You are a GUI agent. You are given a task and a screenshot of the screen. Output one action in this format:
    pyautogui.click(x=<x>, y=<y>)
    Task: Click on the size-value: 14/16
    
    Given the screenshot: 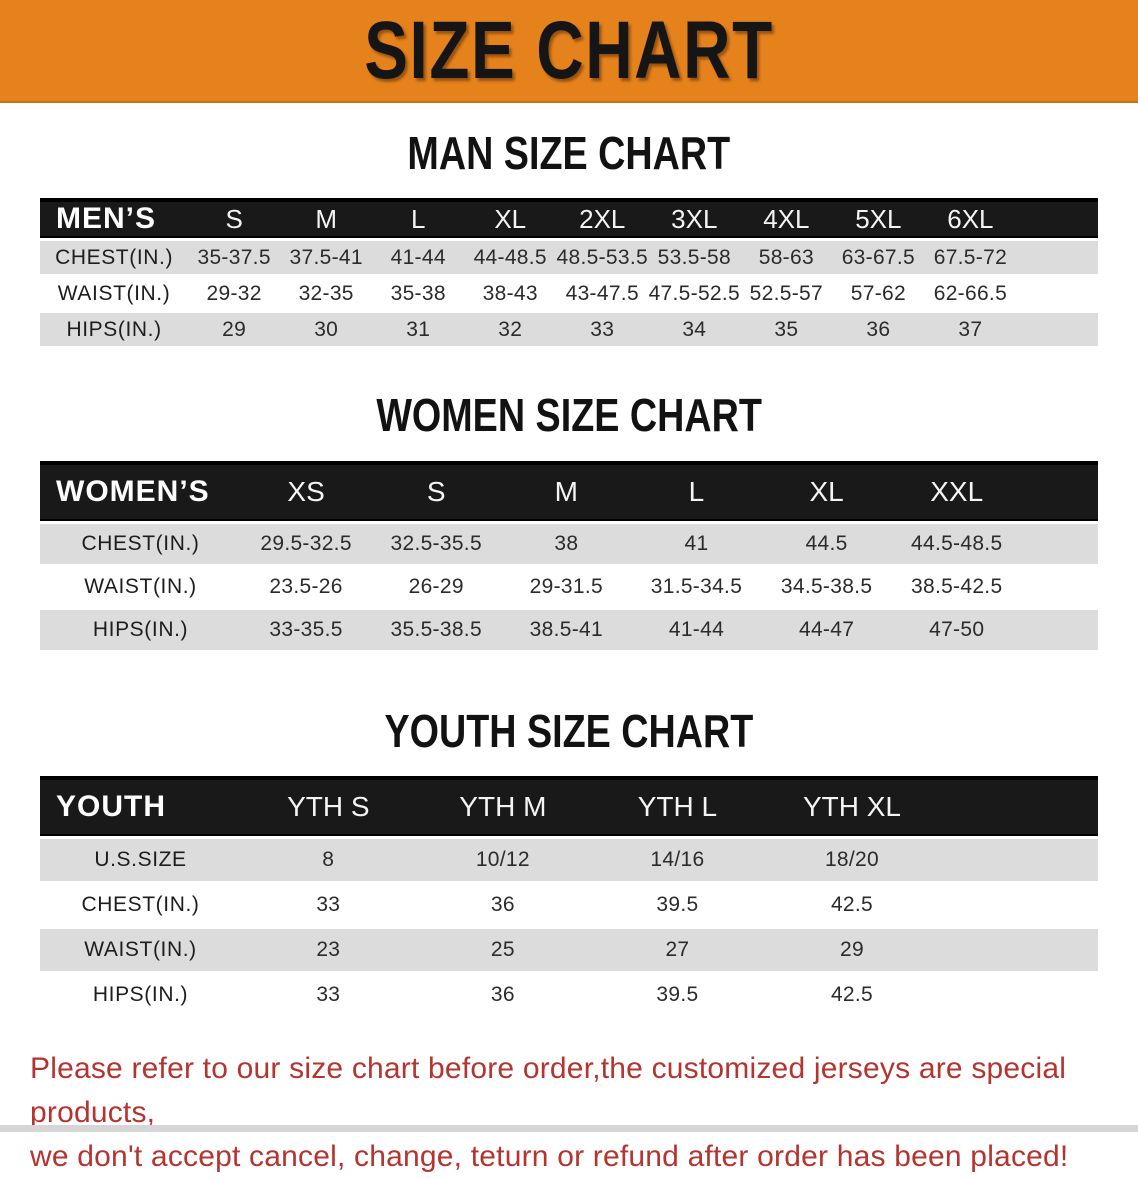 What is the action you would take?
    pyautogui.click(x=677, y=859)
    